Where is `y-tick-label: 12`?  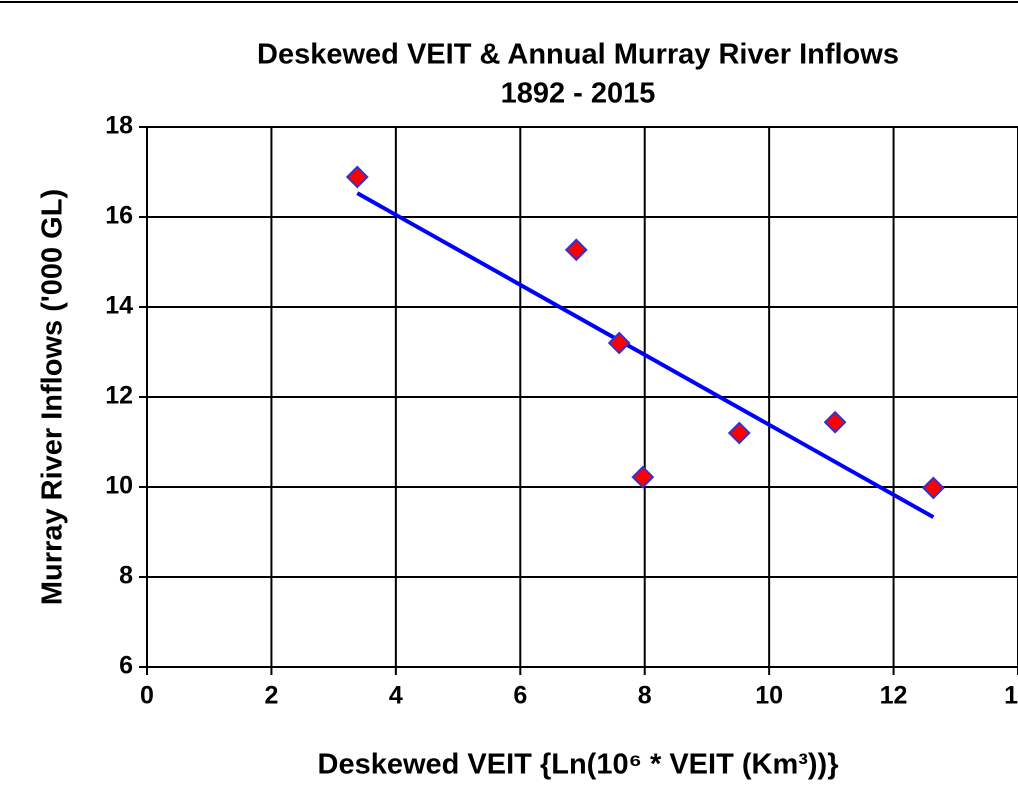
y-tick-label: 12 is located at coordinates (119, 396).